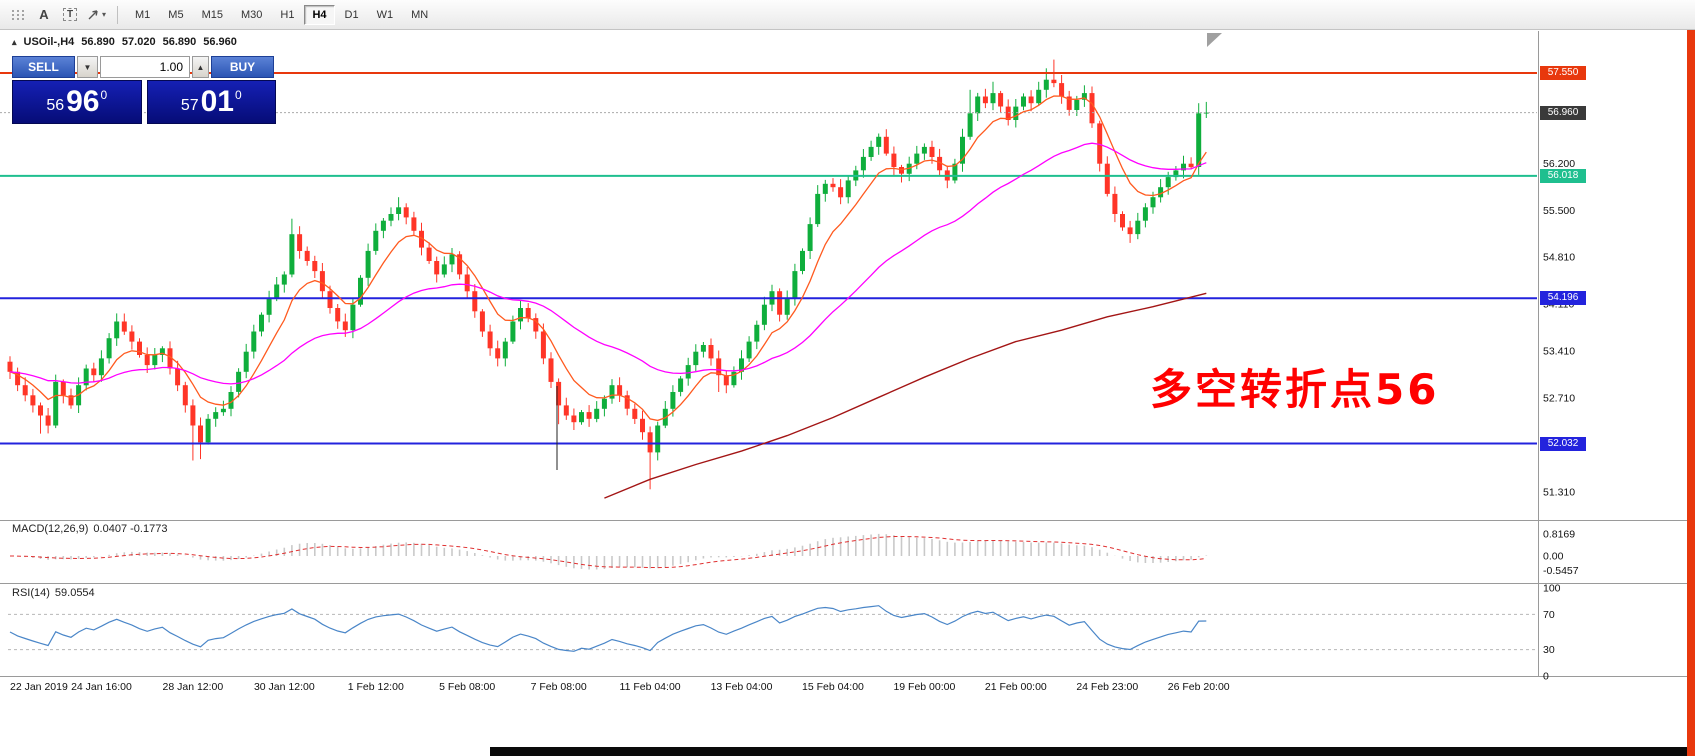 Image resolution: width=1695 pixels, height=756 pixels. What do you see at coordinates (93, 15) in the screenshot?
I see `arrow-icon` at bounding box center [93, 15].